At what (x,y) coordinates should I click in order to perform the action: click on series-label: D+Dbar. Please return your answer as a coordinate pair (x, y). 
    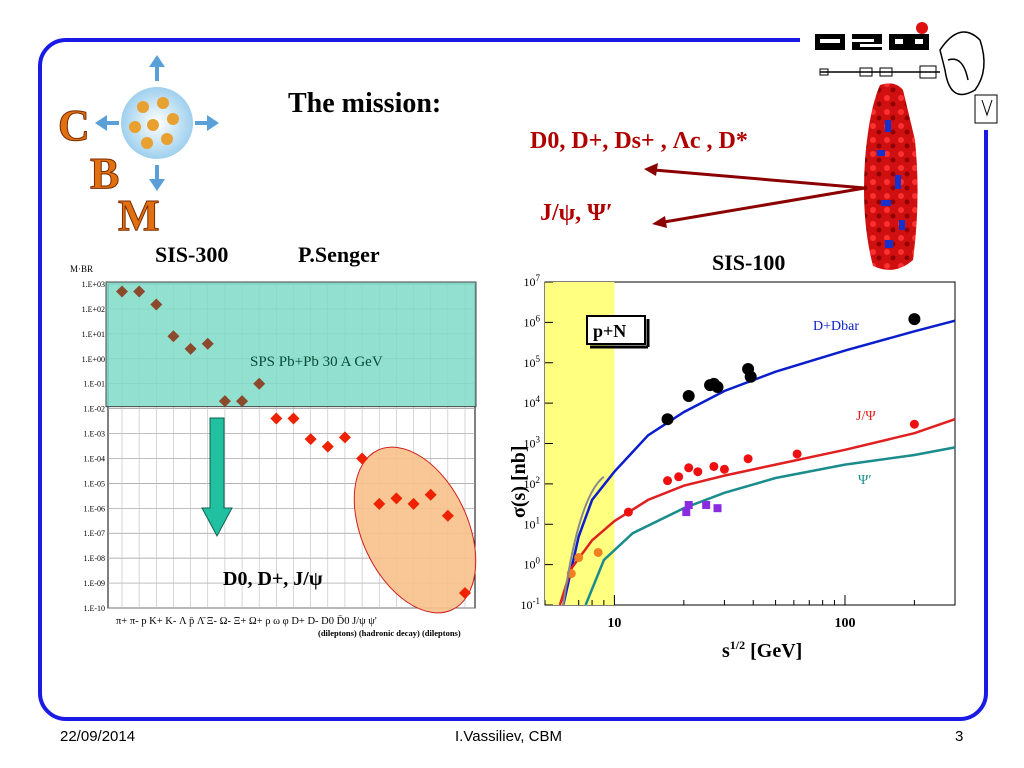
    Looking at the image, I should click on (836, 326).